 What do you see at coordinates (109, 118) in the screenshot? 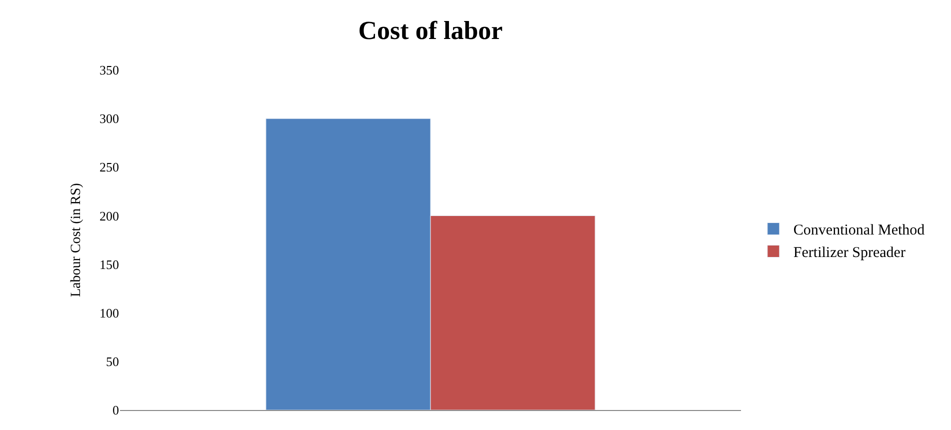
I see `y-tick-label: 300` at bounding box center [109, 118].